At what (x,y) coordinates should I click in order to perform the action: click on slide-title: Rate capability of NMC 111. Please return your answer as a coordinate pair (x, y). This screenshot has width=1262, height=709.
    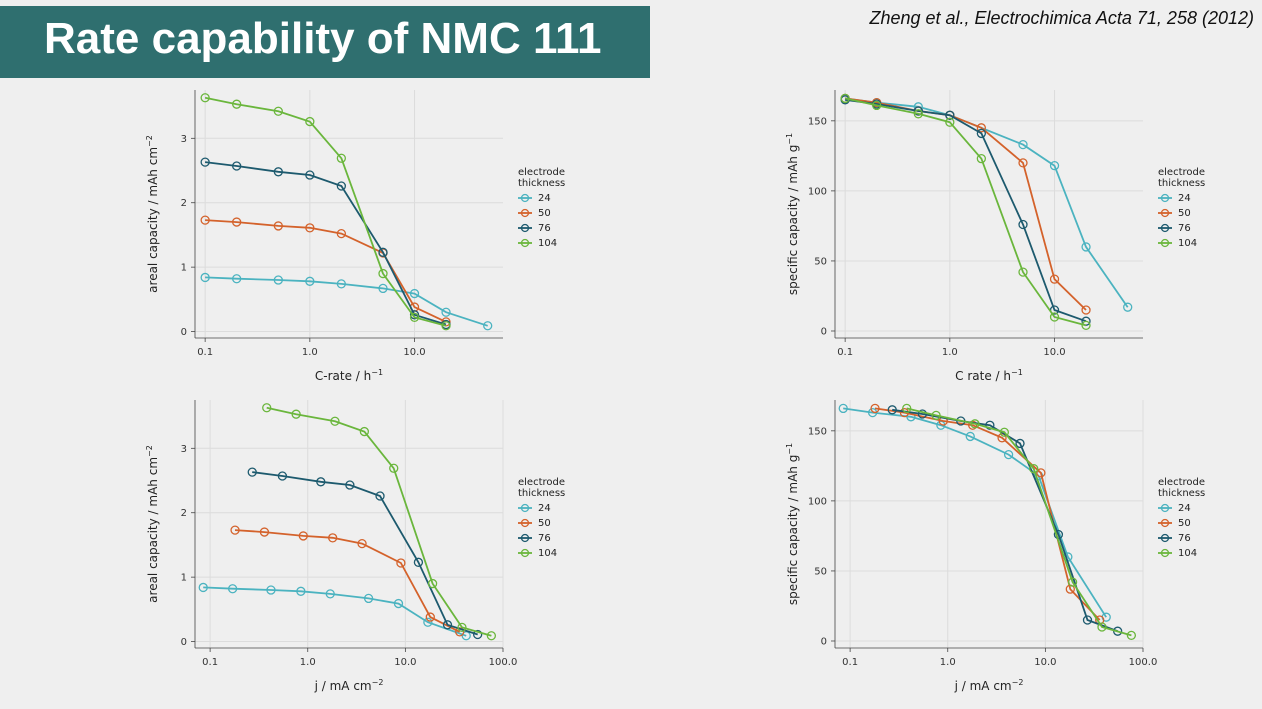
    Looking at the image, I should click on (323, 38).